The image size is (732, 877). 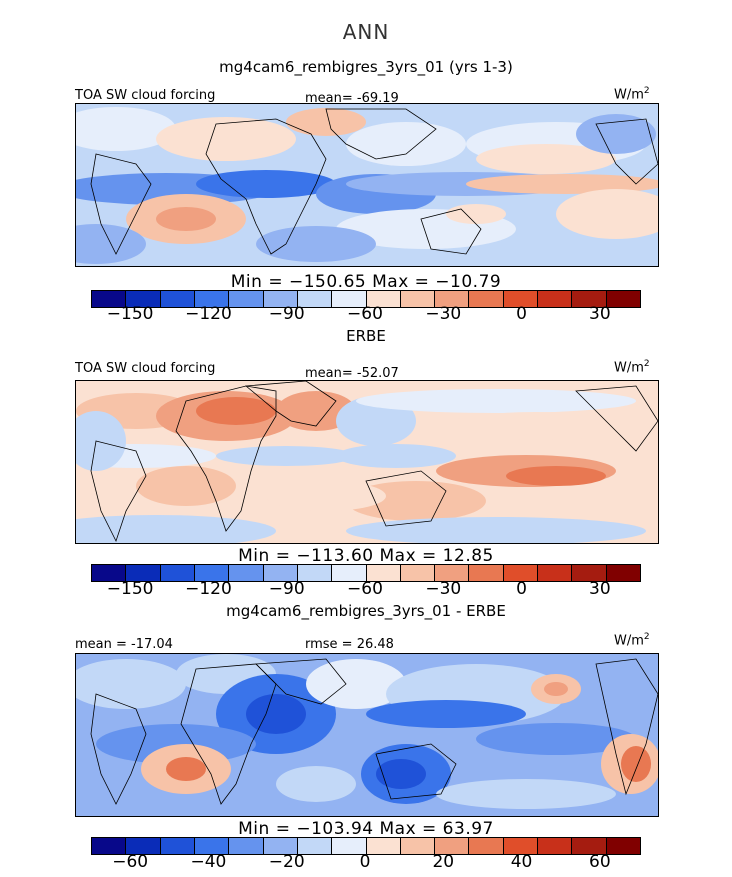 I want to click on panel1-map, so click(x=367, y=185).